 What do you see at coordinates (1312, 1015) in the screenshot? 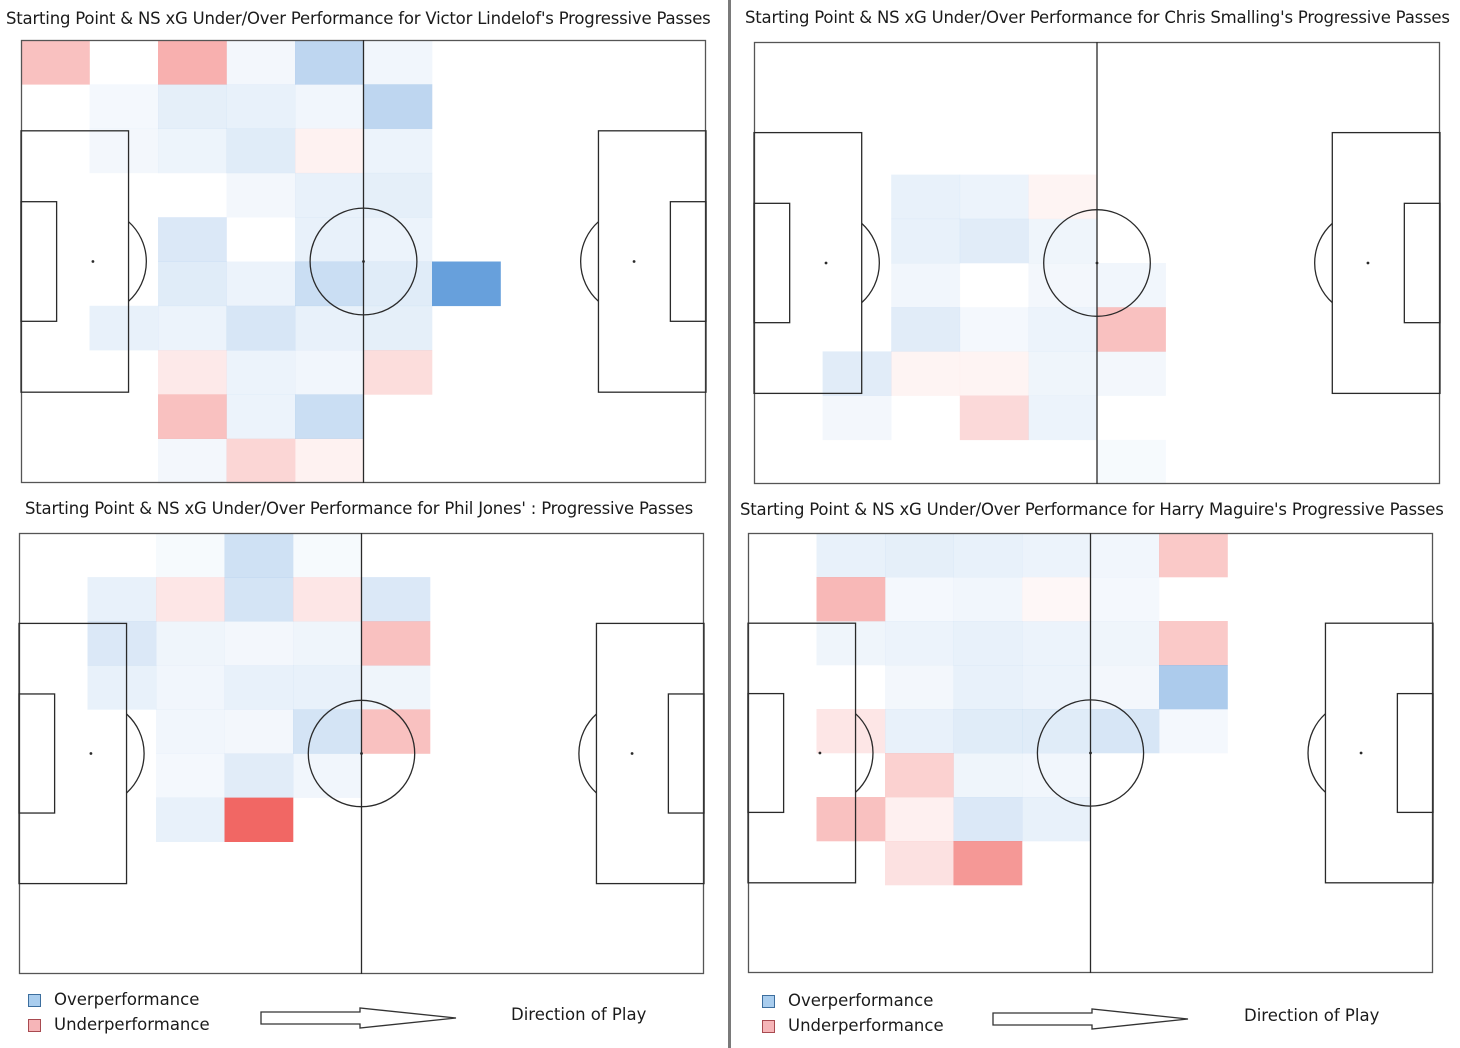
I see `direction-label-right: Direction of Play` at bounding box center [1312, 1015].